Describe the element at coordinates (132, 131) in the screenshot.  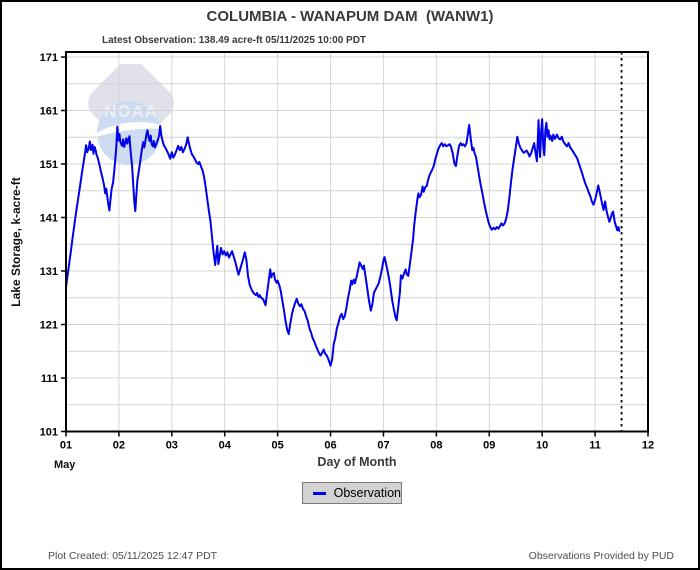
I see `seagull-icon` at that location.